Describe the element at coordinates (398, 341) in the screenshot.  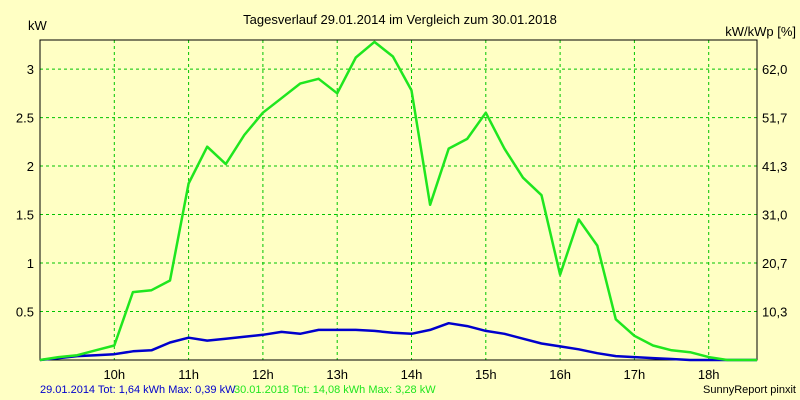
I see `series-line-29-01-2014` at that location.